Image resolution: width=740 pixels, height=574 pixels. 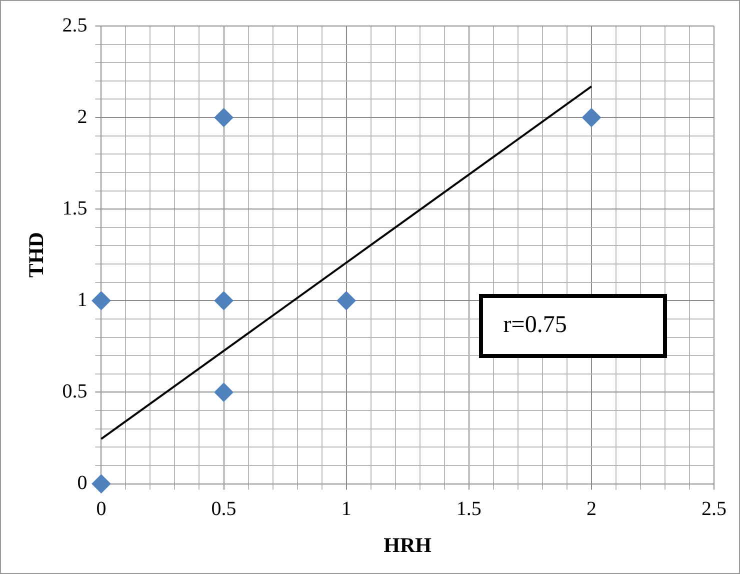 What do you see at coordinates (82, 299) in the screenshot?
I see `y-tick-label: 1` at bounding box center [82, 299].